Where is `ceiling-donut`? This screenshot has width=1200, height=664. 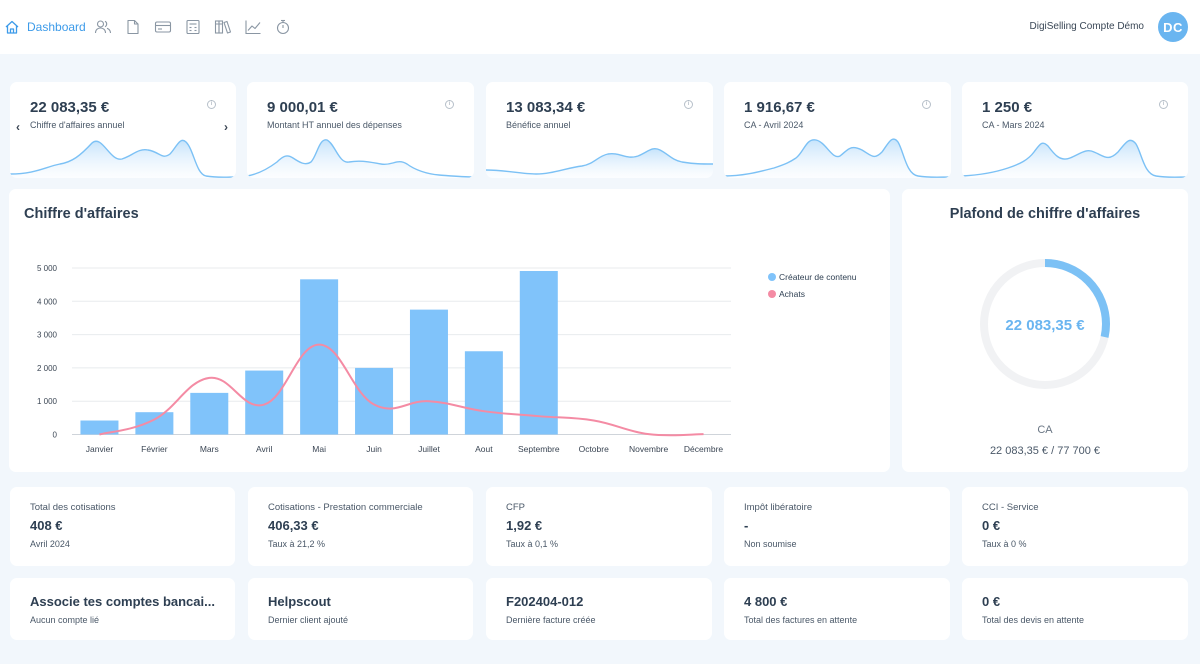 ceiling-donut is located at coordinates (1045, 324).